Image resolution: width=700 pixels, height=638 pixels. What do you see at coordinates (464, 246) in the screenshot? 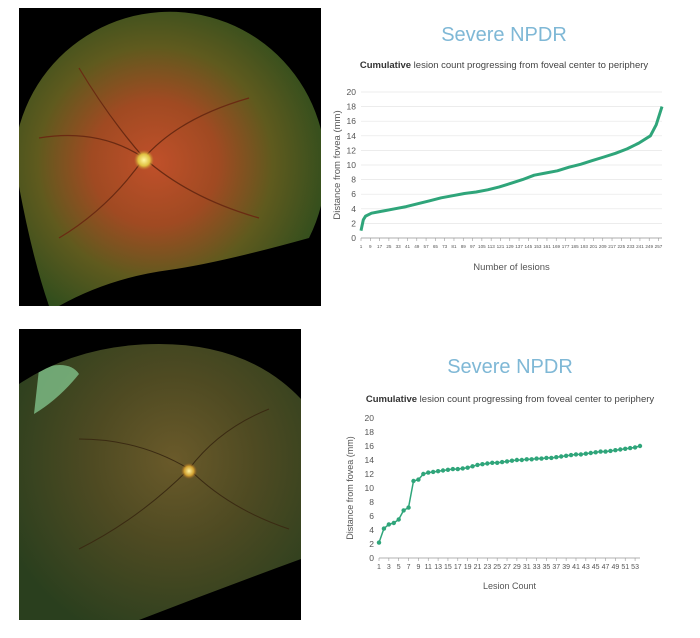
I see `x-tick-label: 89` at bounding box center [464, 246].